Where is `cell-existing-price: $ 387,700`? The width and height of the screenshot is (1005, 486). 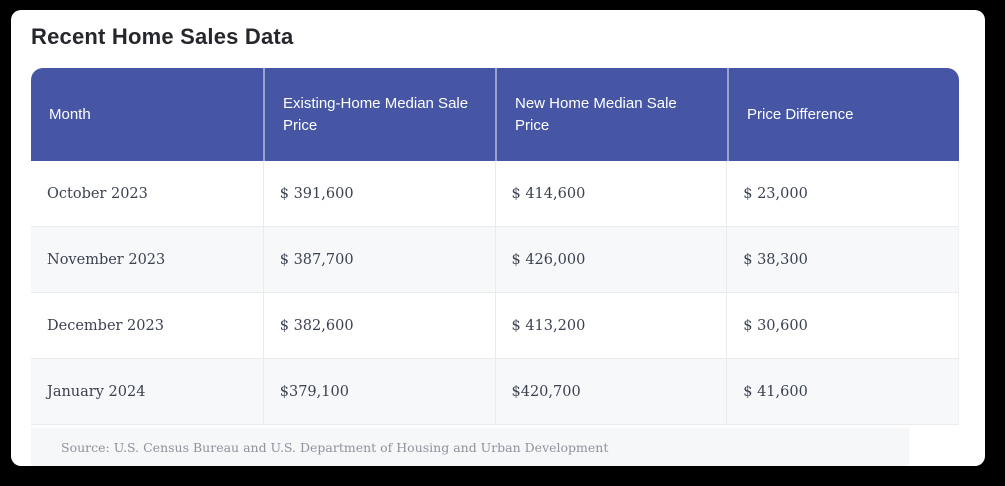 cell-existing-price: $ 387,700 is located at coordinates (378, 259).